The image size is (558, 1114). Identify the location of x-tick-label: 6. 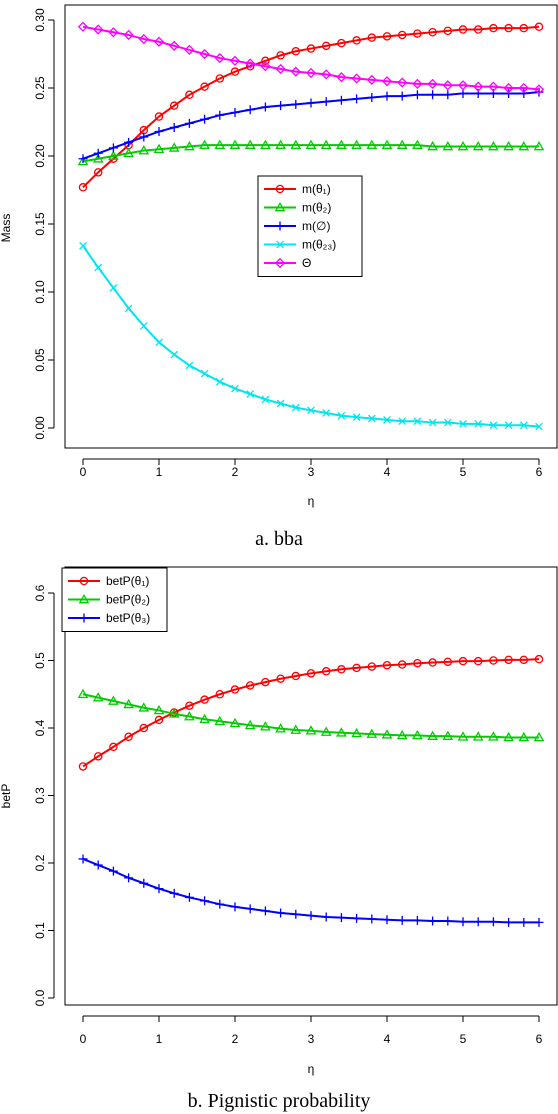
(539, 472).